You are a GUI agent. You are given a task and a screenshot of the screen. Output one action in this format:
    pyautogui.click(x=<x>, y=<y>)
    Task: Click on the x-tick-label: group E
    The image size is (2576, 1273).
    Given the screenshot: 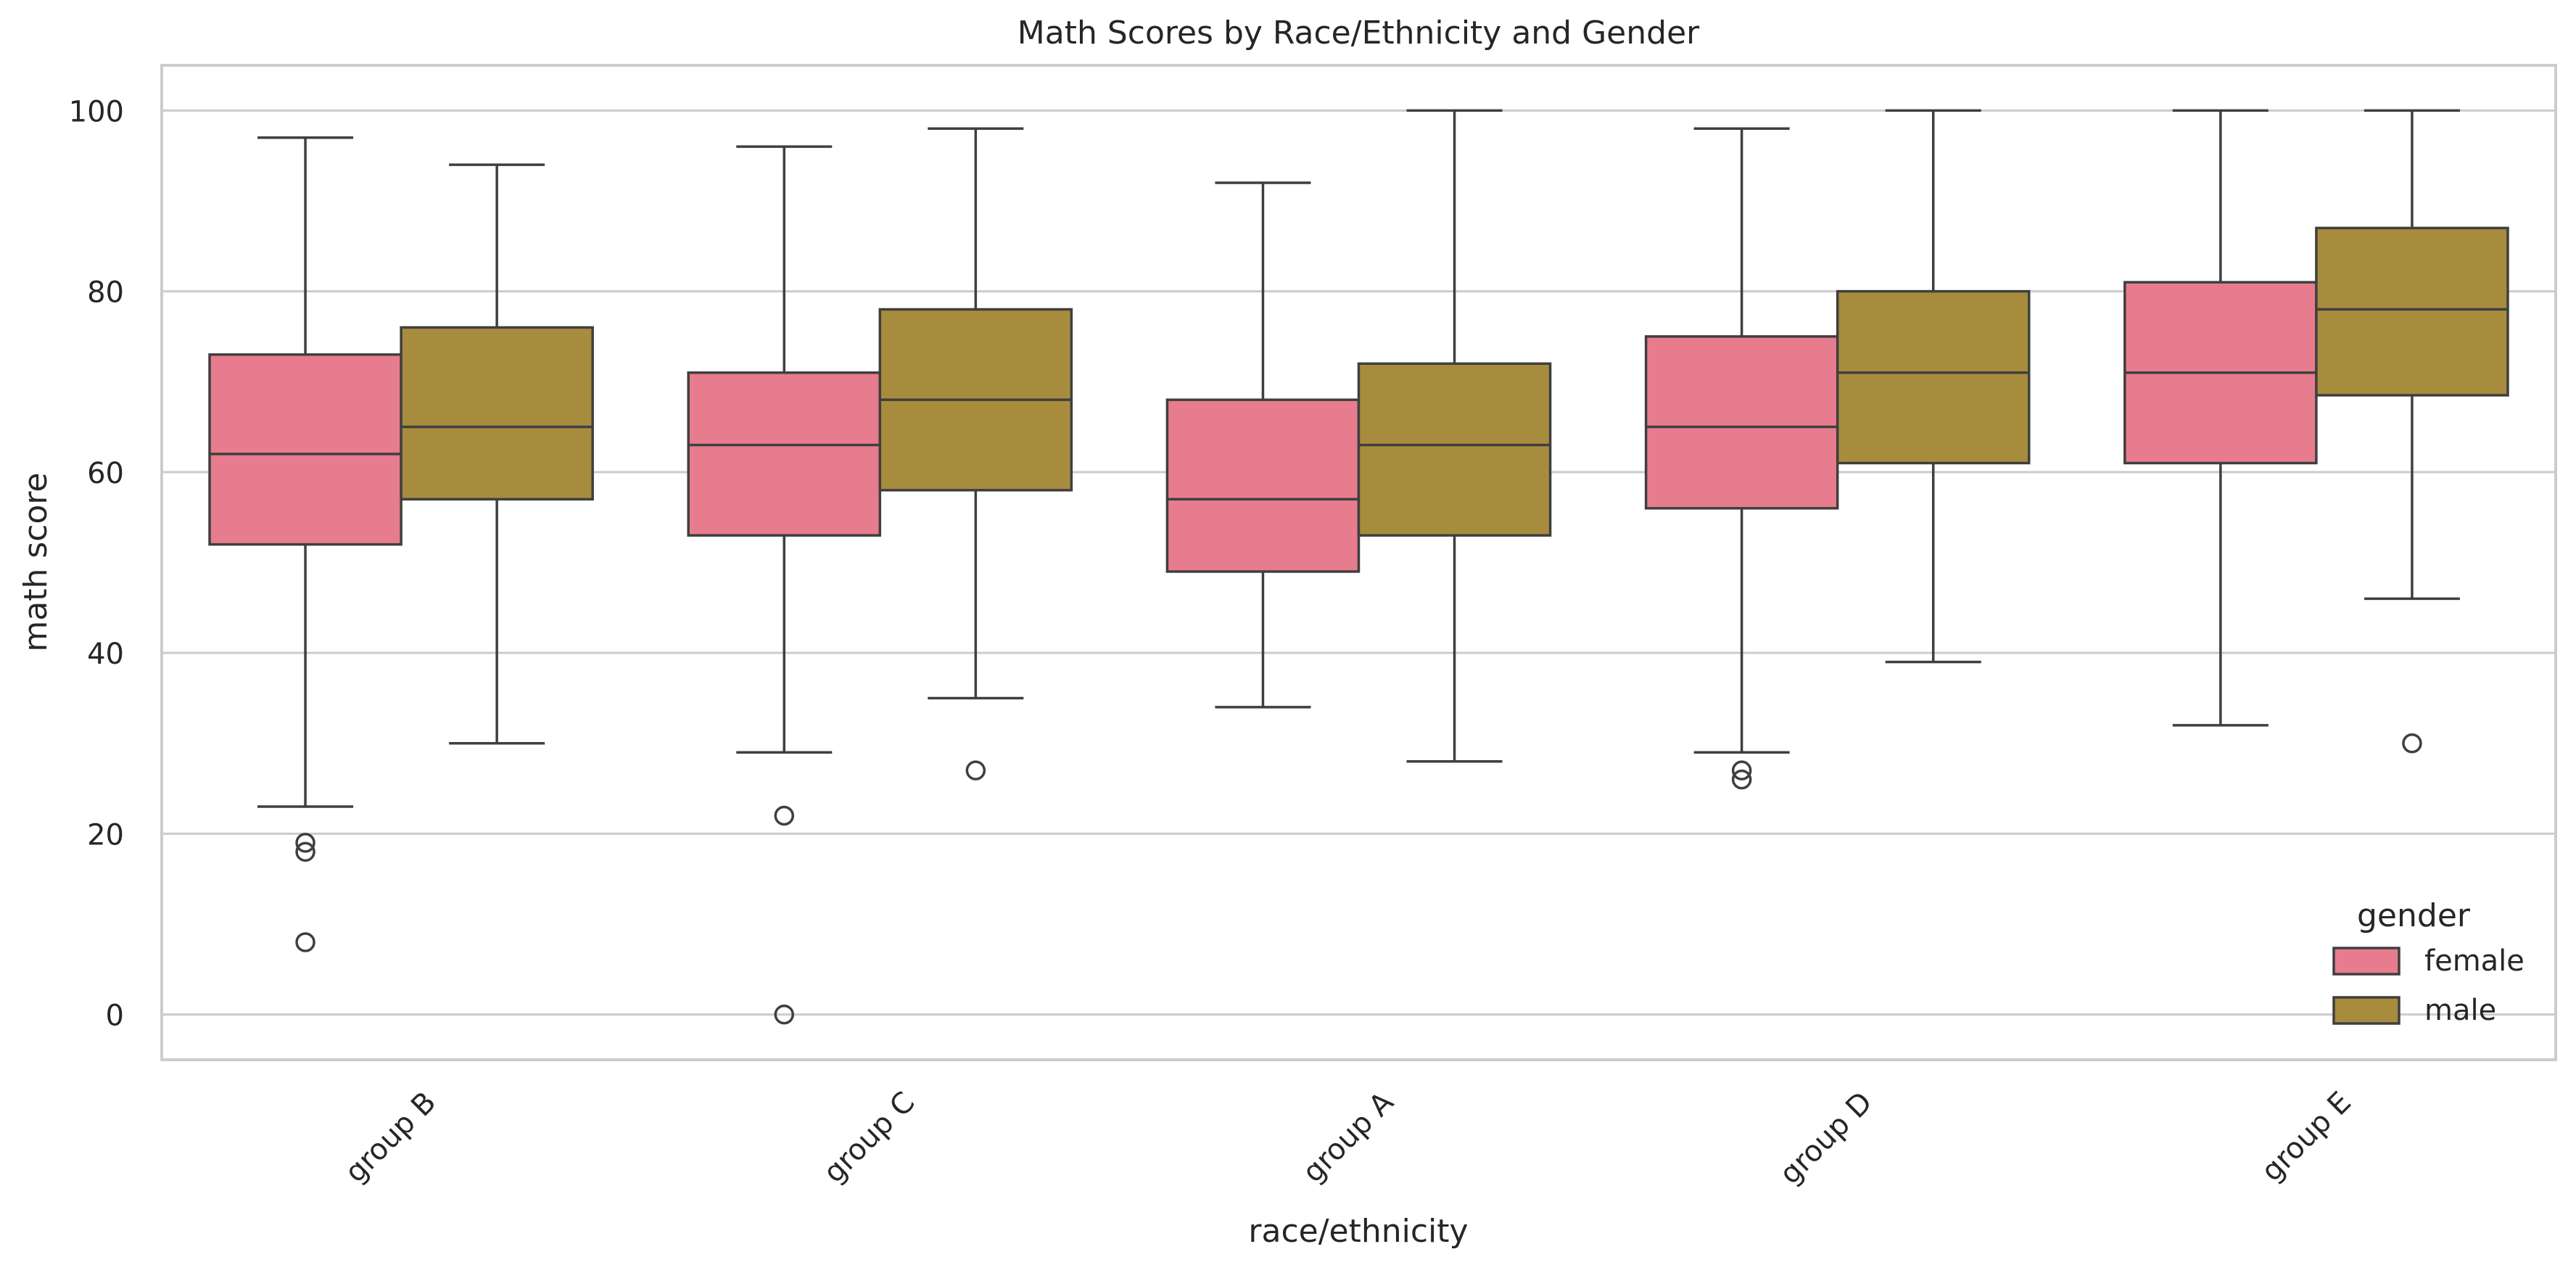 What is the action you would take?
    pyautogui.click(x=2306, y=1137)
    